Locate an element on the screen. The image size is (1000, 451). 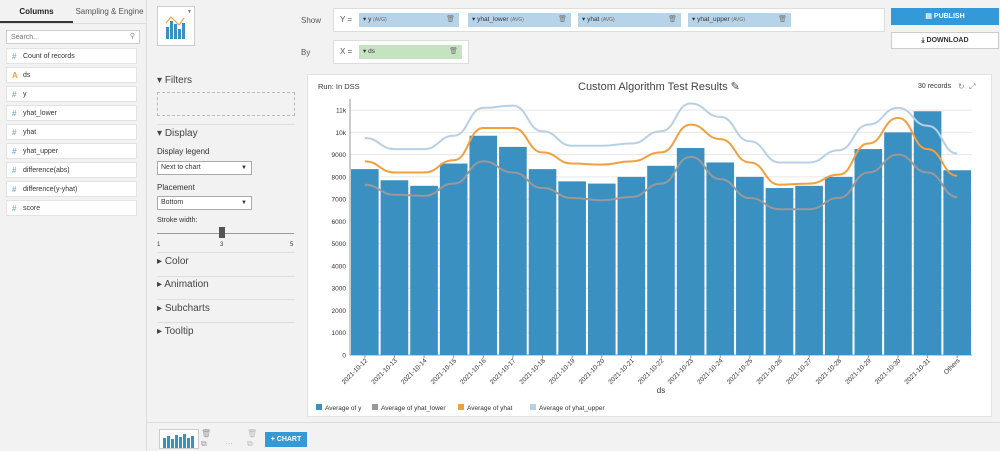
search-input is located at coordinates (73, 37).